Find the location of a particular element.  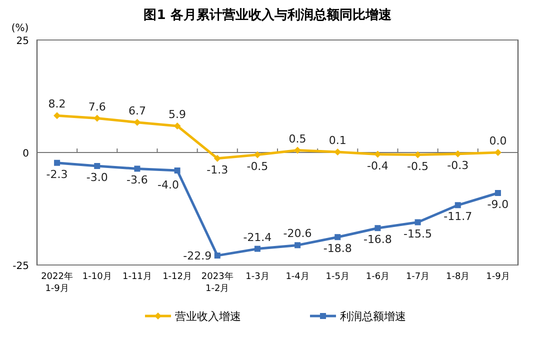

data-label: -0.3 is located at coordinates (458, 165).